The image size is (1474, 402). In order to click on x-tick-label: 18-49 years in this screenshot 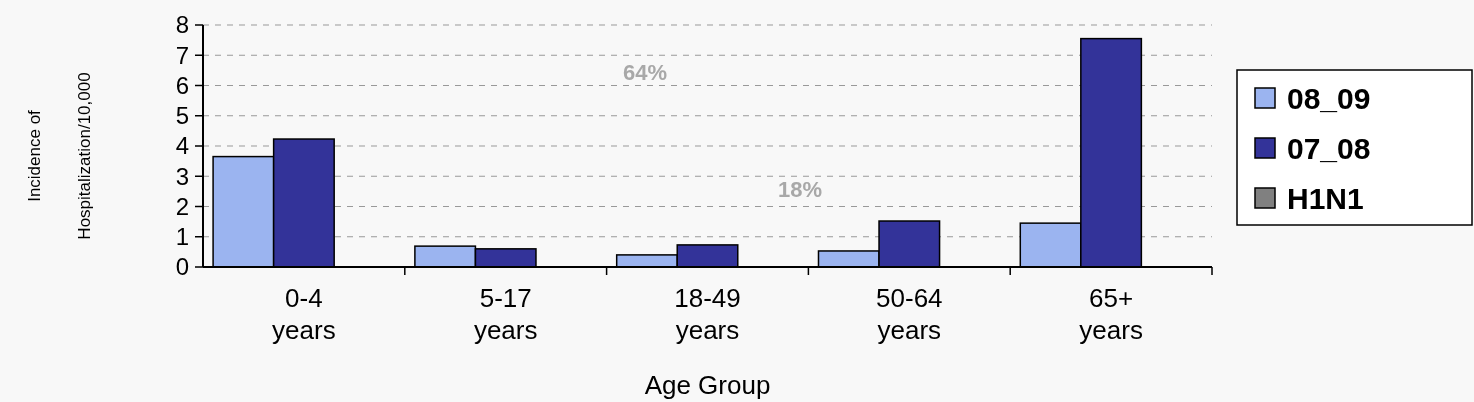, I will do `click(707, 314)`.